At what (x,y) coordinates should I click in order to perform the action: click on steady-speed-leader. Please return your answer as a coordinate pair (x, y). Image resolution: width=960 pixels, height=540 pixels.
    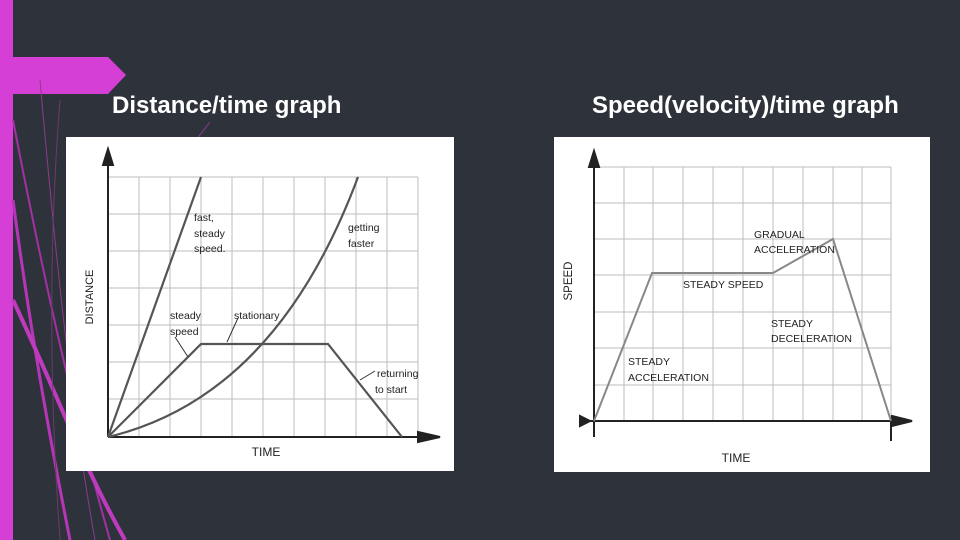
    Looking at the image, I should click on (181, 347).